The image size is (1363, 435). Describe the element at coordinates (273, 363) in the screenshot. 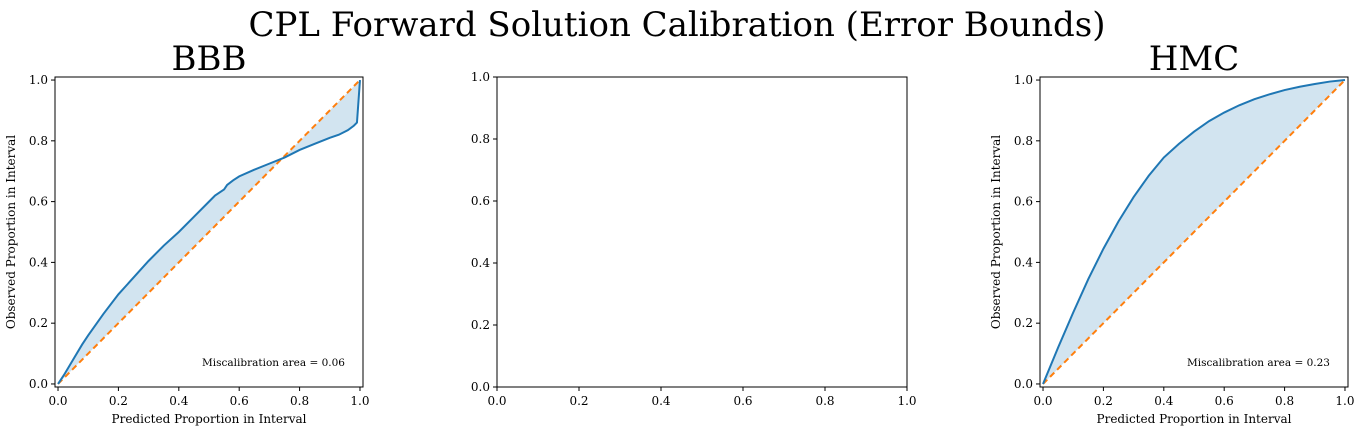

I see `miscalibration-annotation: Miscalibration area = 0.06` at that location.